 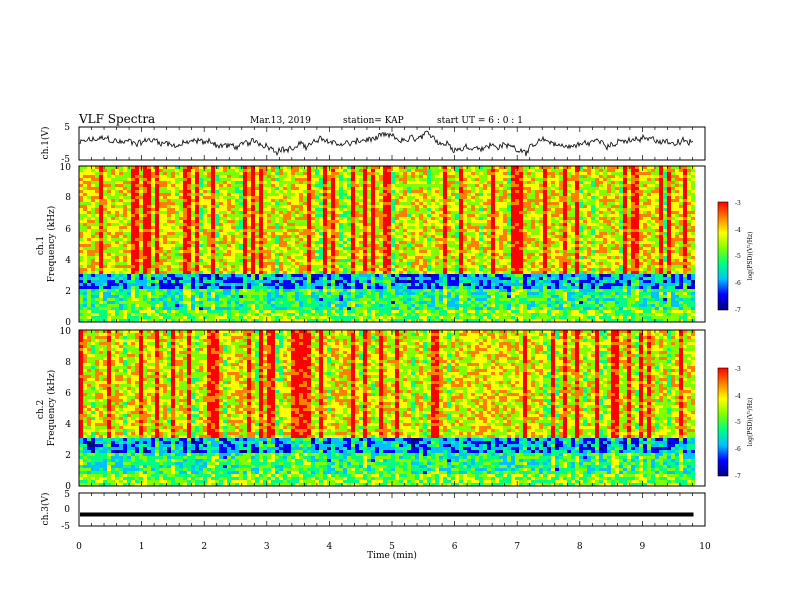 What do you see at coordinates (68, 425) in the screenshot?
I see `ch2-spec-ytick-4: 4` at bounding box center [68, 425].